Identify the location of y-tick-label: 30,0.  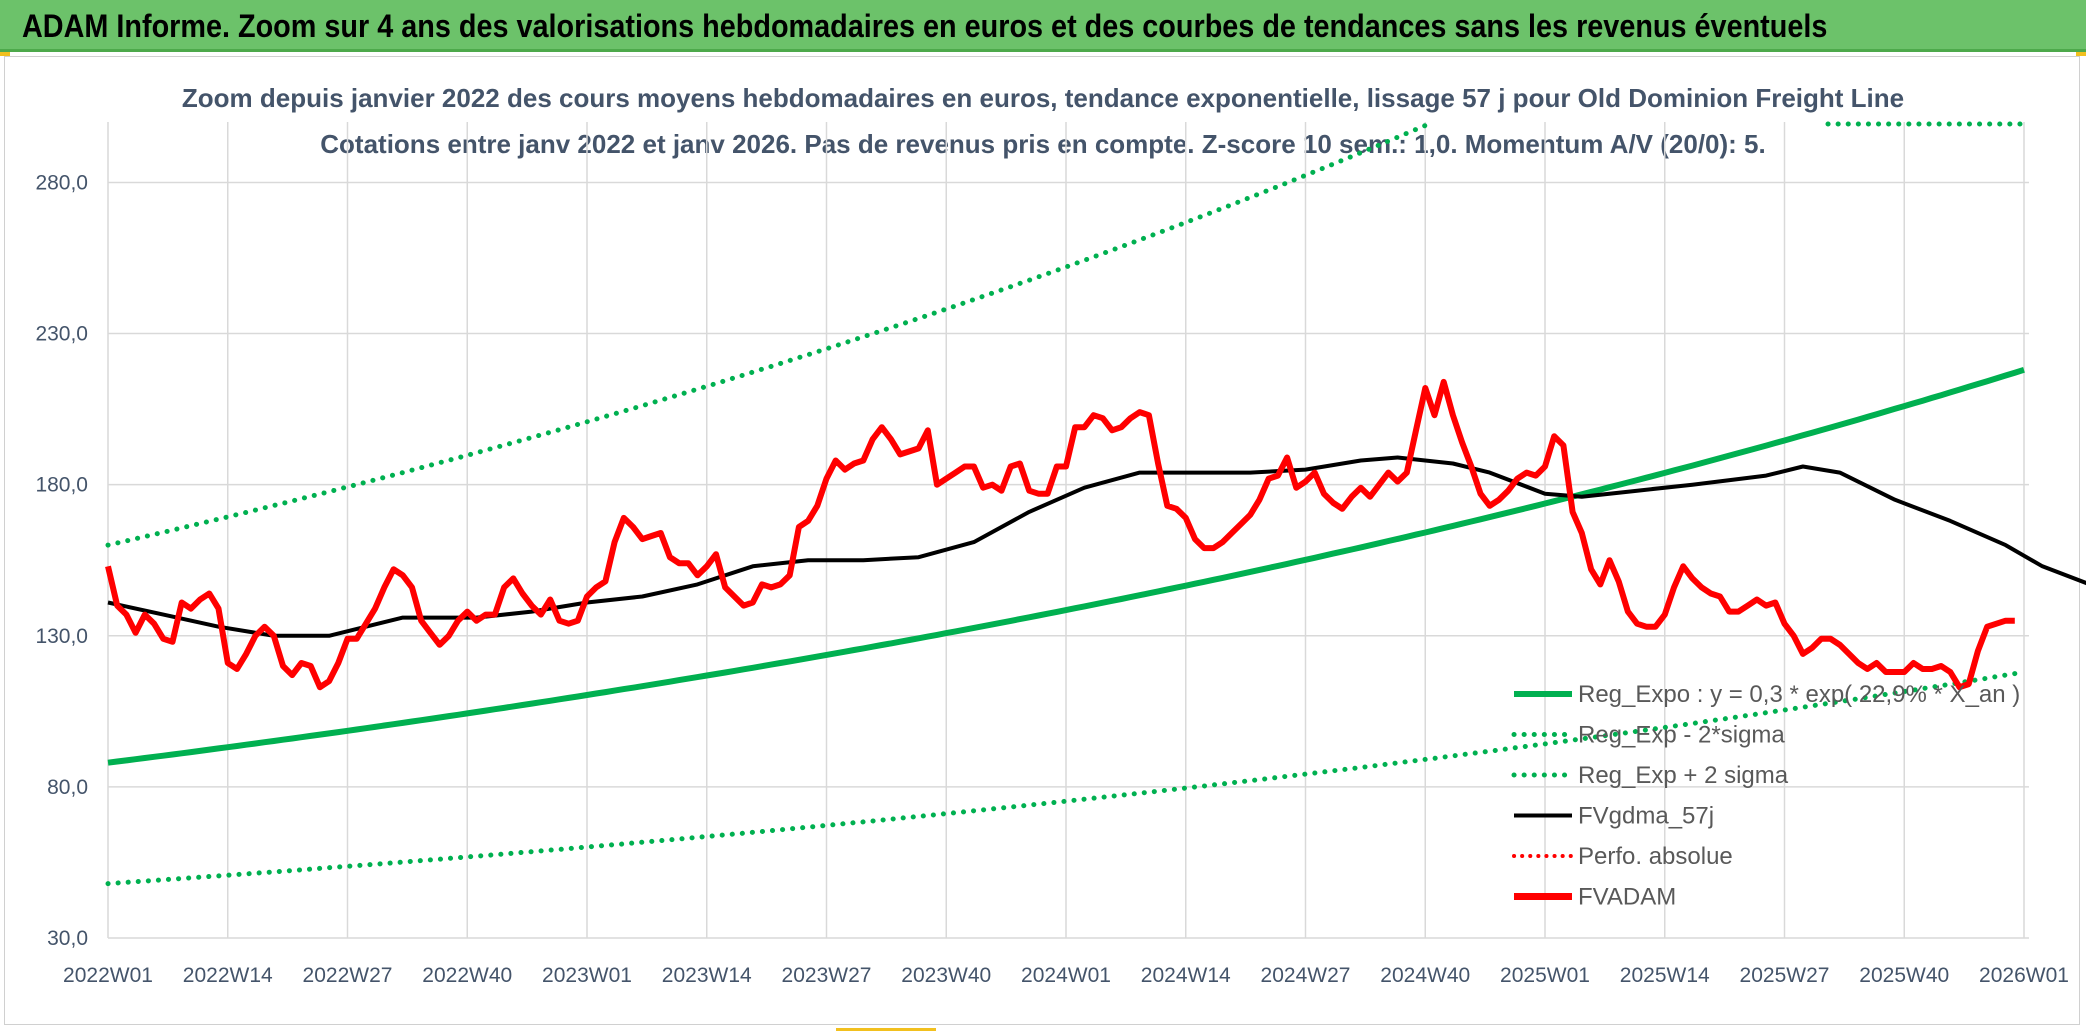
(67, 938).